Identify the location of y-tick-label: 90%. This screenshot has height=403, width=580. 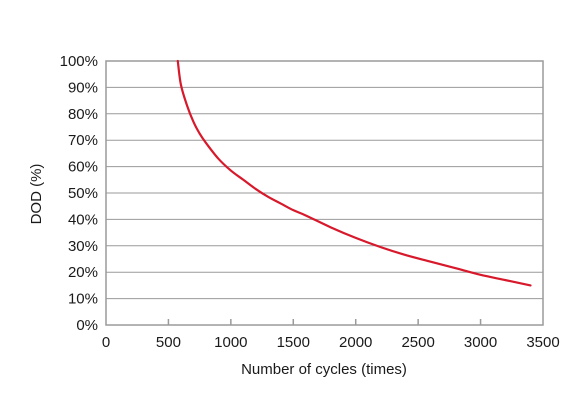
(83, 87).